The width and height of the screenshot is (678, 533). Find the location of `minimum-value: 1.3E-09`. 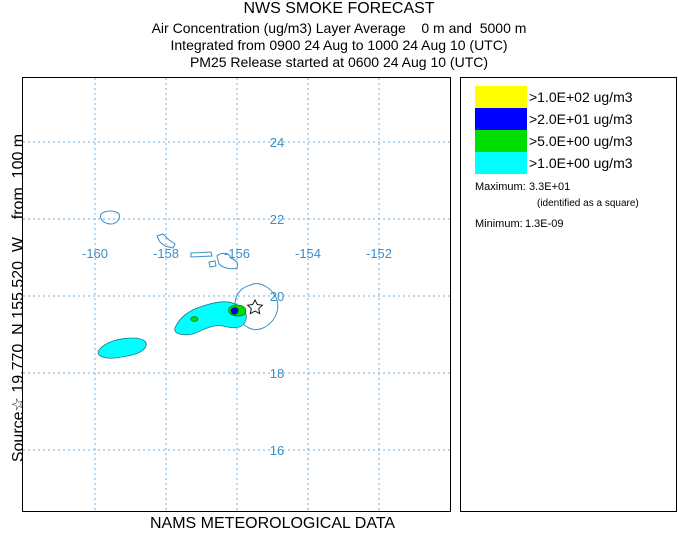

minimum-value: 1.3E-09 is located at coordinates (544, 224).